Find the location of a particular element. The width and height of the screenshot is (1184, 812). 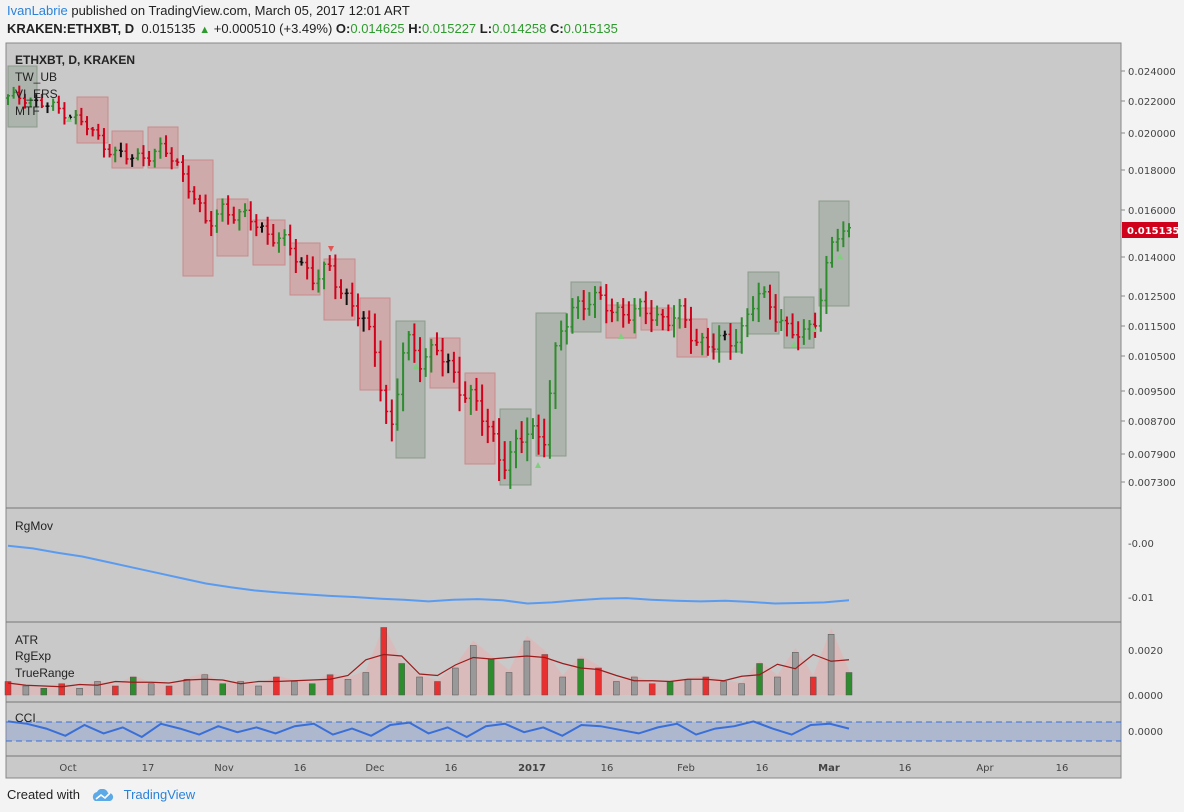

time-tick: Mar is located at coordinates (829, 768).